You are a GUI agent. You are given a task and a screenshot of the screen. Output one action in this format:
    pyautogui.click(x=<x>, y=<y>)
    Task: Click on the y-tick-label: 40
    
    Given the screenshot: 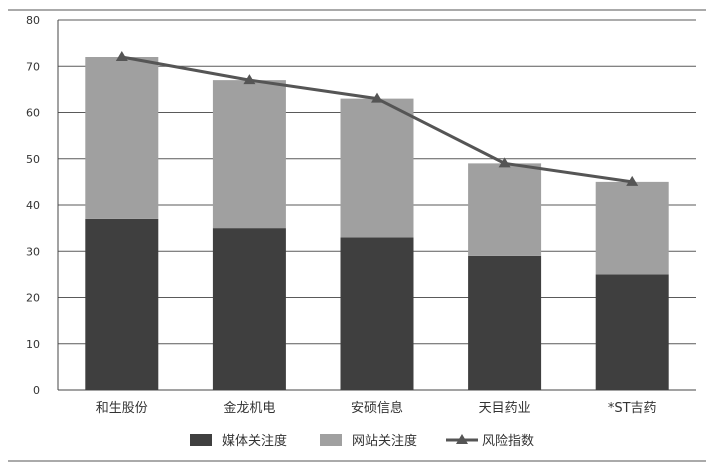 What is the action you would take?
    pyautogui.click(x=33, y=205)
    